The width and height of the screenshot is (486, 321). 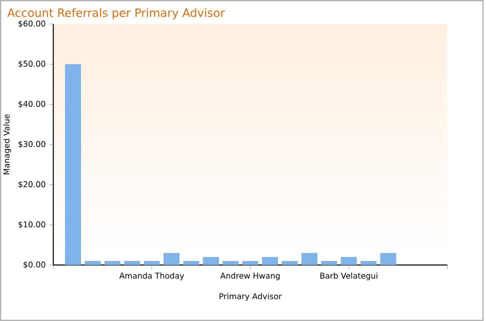 I want to click on chart-title: Account Referrals per Primary Advisor, so click(x=116, y=14).